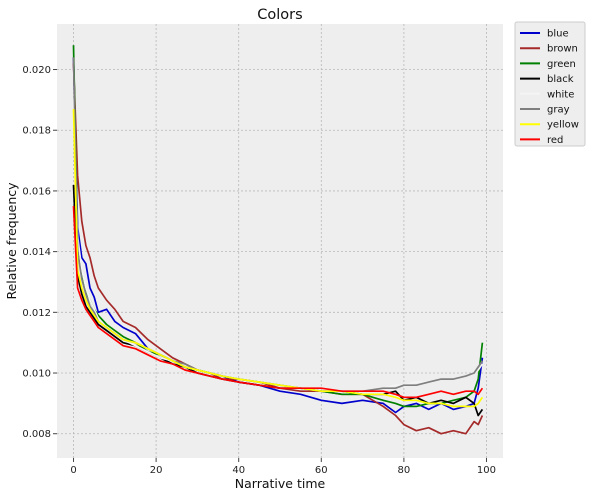 Image resolution: width=591 pixels, height=496 pixels. Describe the element at coordinates (563, 125) in the screenshot. I see `legend-label-yellow: yellow` at that location.